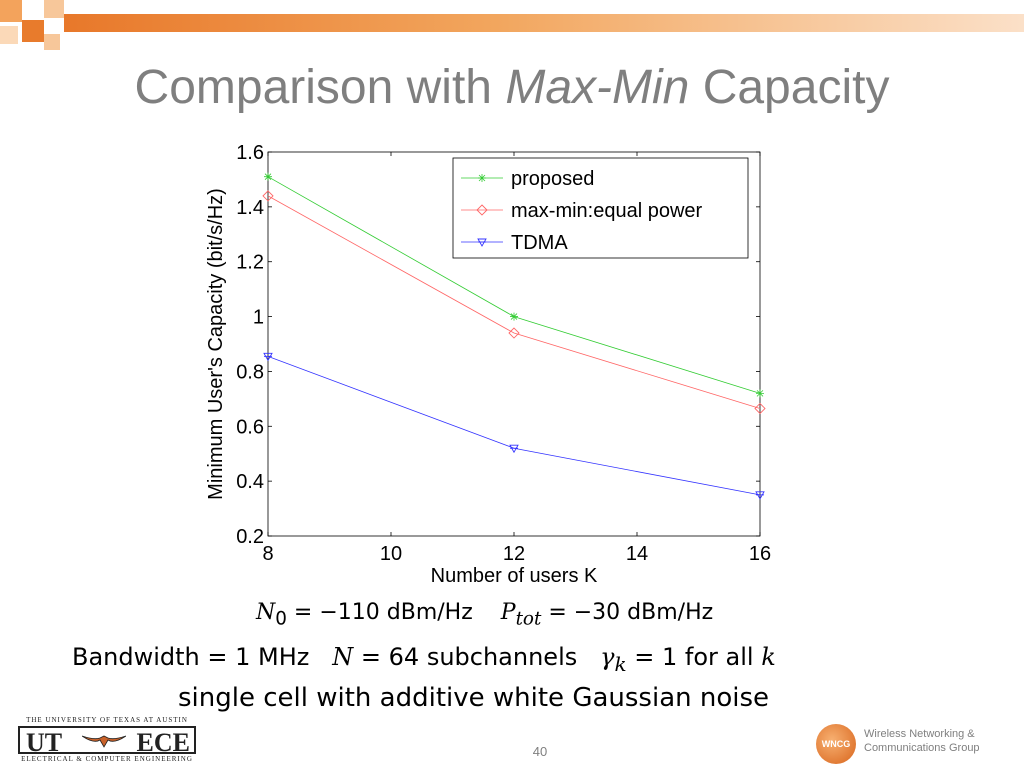 Image resolution: width=1024 pixels, height=768 pixels. I want to click on ut-logo-top-text: THE UNIVERSITY OF TEXAS AT AUSTIN, so click(107, 720).